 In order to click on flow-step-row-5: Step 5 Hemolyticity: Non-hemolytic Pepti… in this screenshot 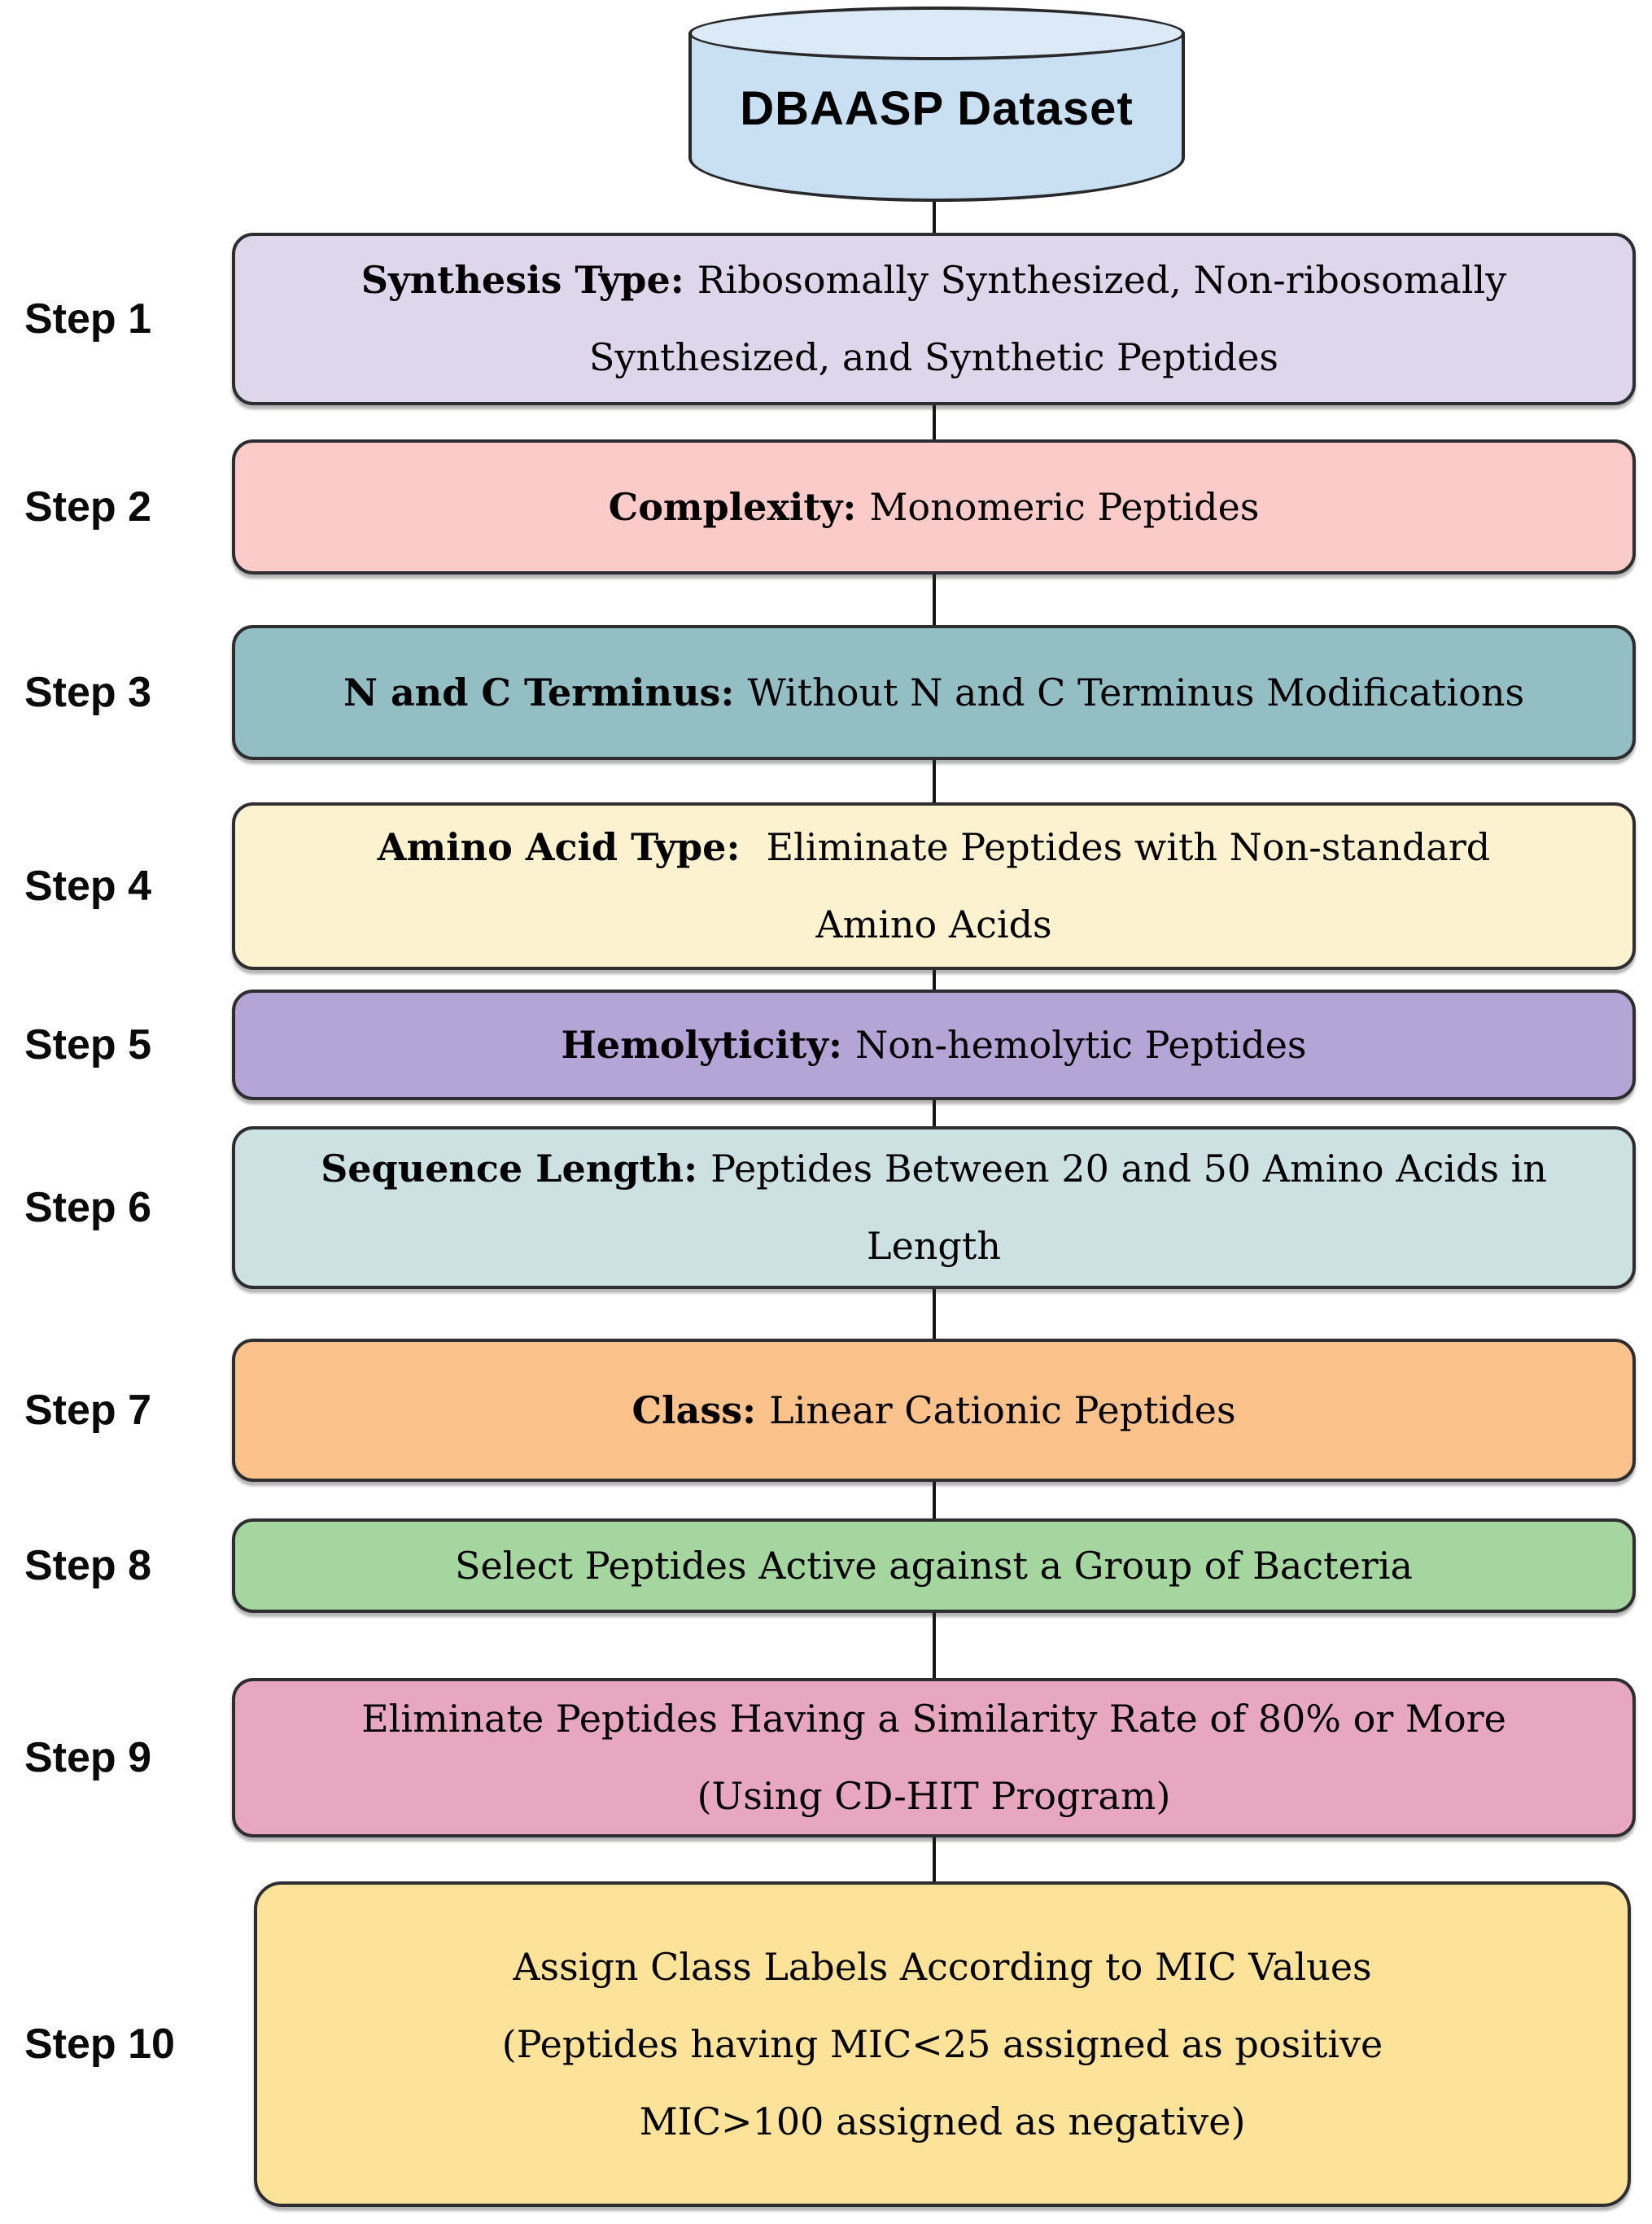, I will do `click(826, 1045)`.